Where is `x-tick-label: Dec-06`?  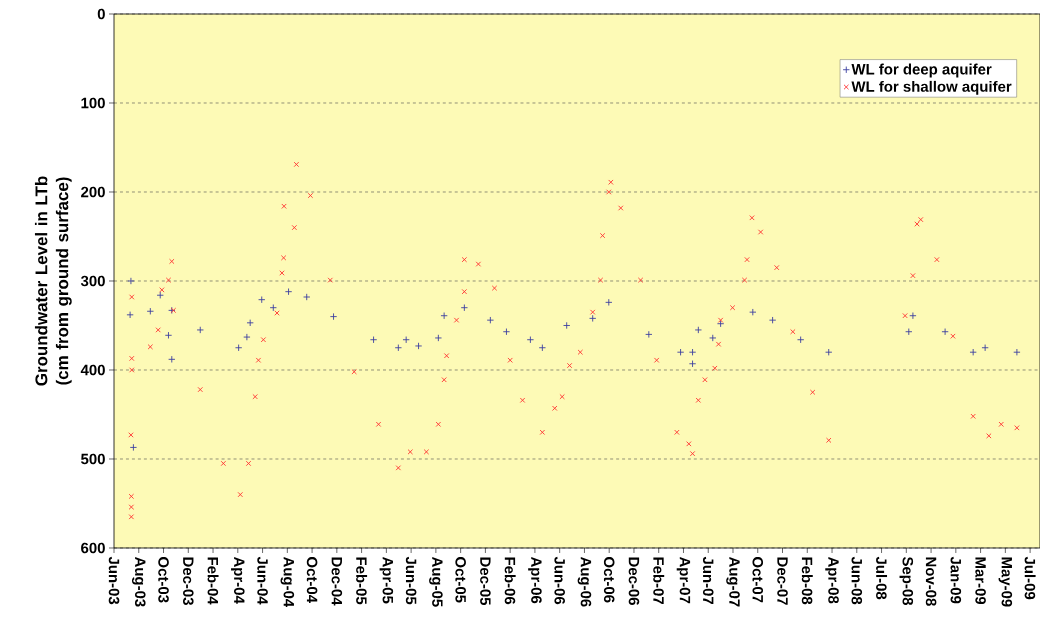 x-tick-label: Dec-06 is located at coordinates (634, 581).